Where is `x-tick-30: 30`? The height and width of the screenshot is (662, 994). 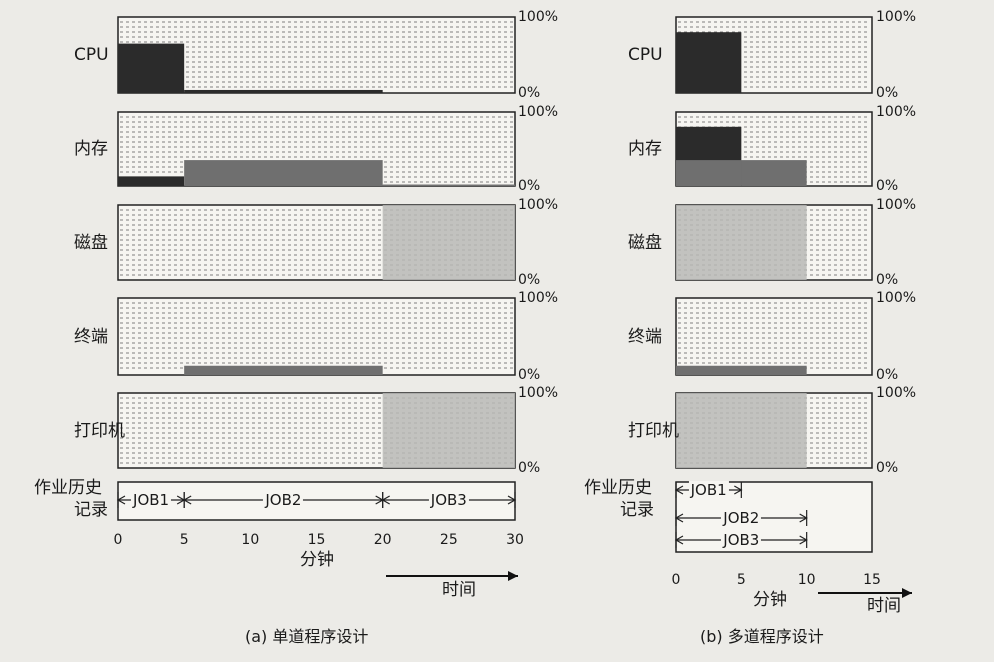 x-tick-30: 30 is located at coordinates (515, 540).